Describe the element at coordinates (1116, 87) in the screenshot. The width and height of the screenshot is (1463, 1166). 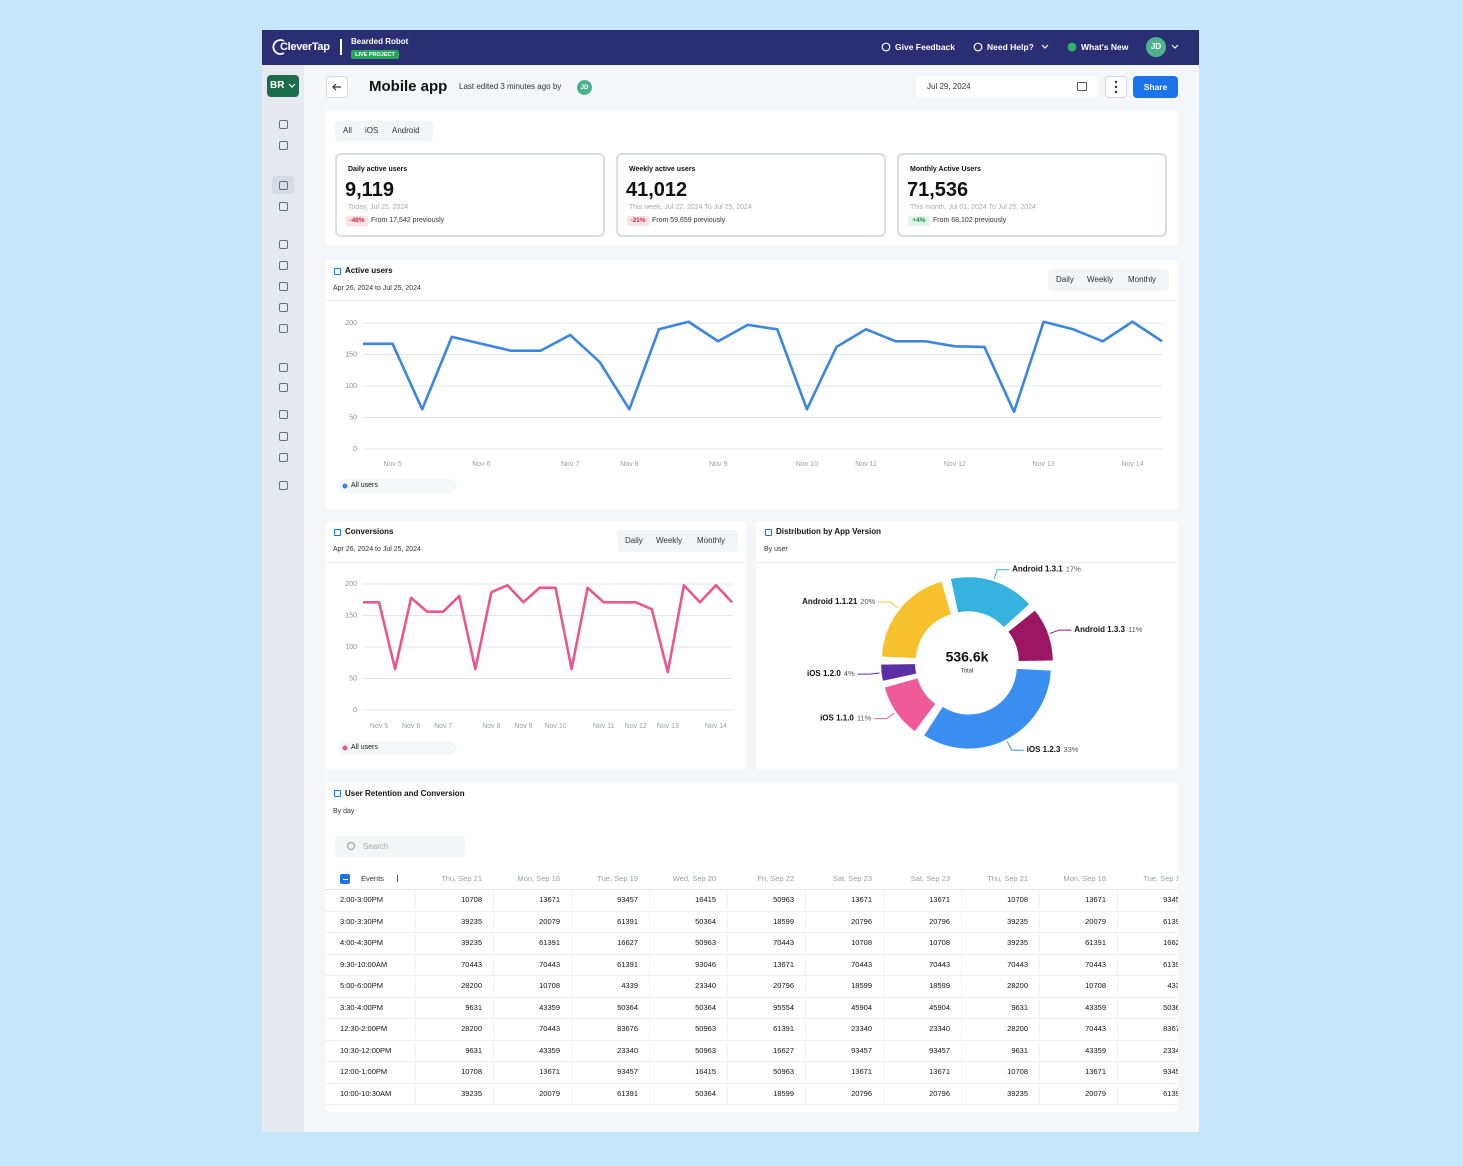
I see `more-button` at that location.